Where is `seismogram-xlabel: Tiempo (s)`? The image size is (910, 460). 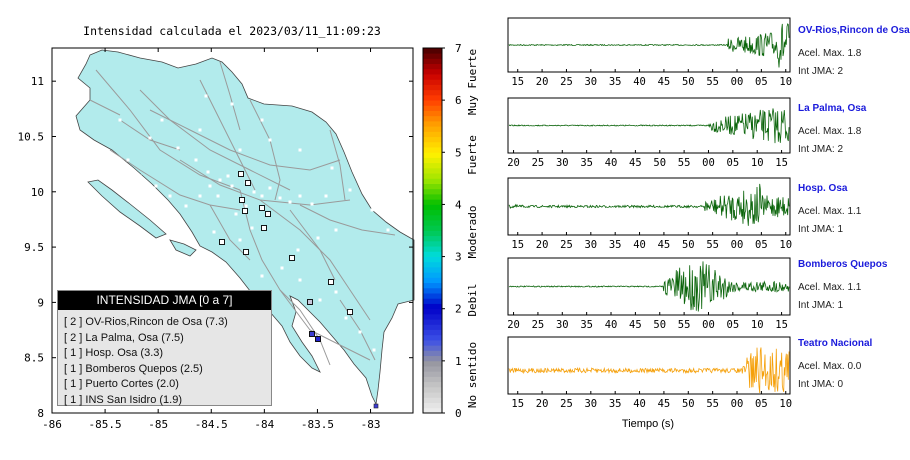
seismogram-xlabel: Tiempo (s) is located at coordinates (648, 424).